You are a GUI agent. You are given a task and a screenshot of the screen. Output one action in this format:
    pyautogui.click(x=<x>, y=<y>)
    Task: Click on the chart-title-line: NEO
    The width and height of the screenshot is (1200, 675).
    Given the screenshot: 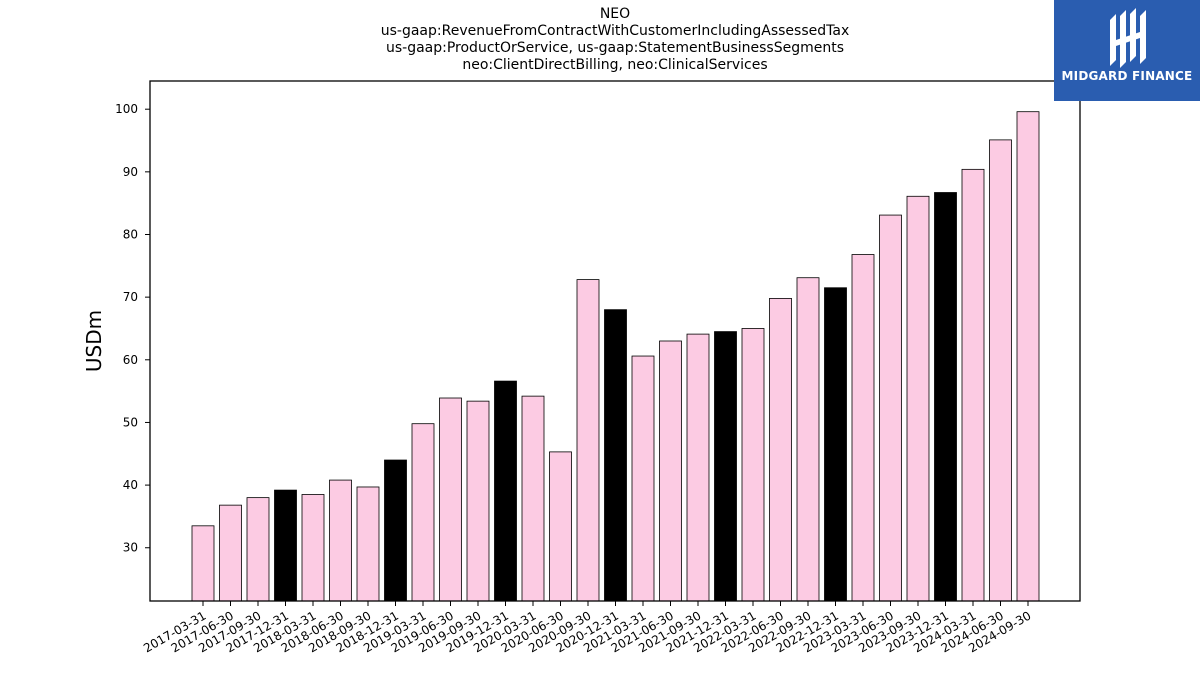 What is the action you would take?
    pyautogui.click(x=615, y=14)
    